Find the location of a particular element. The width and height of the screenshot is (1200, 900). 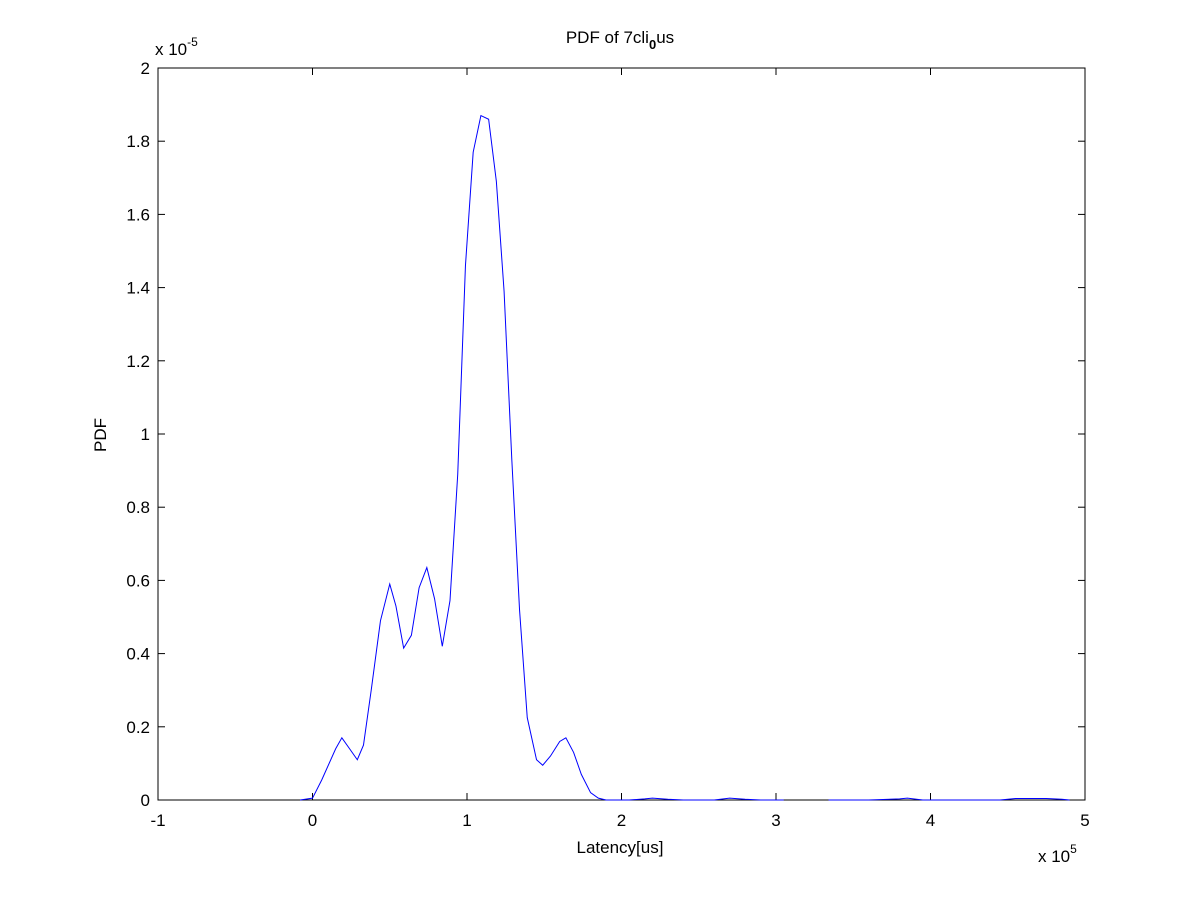

y-multiplier-exponent: -5 is located at coordinates (192, 42).